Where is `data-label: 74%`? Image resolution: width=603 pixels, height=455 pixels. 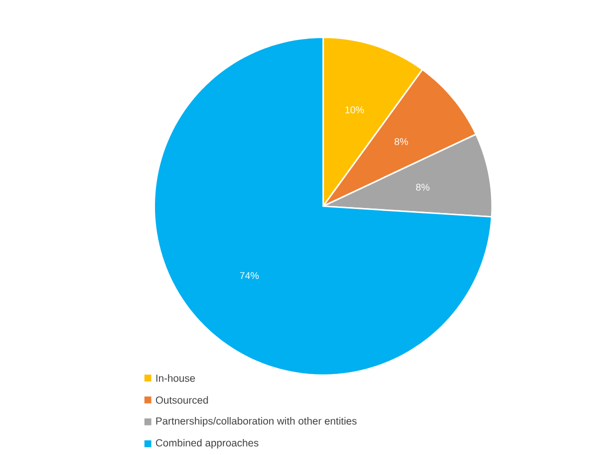 data-label: 74% is located at coordinates (249, 276).